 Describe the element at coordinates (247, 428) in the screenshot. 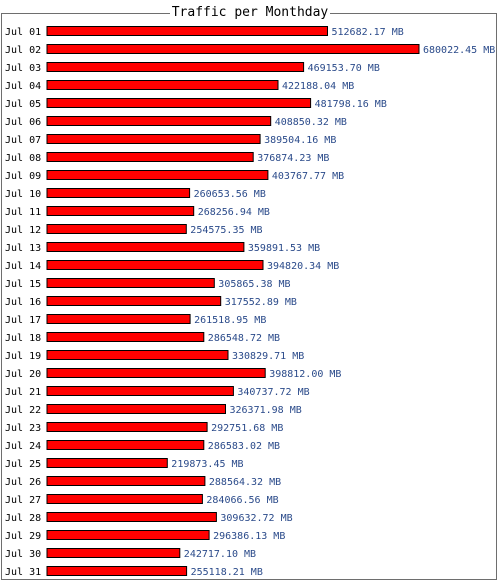

I see `value-label: 292751.68 MB` at that location.